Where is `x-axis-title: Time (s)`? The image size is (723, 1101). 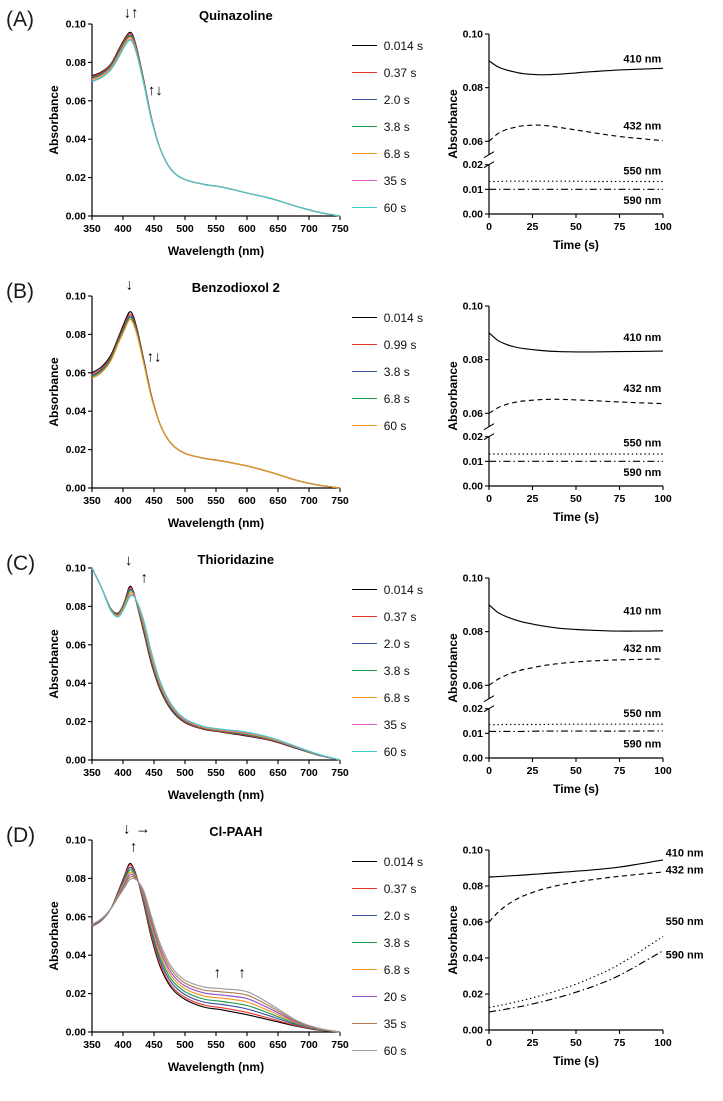 x-axis-title: Time (s) is located at coordinates (576, 1061).